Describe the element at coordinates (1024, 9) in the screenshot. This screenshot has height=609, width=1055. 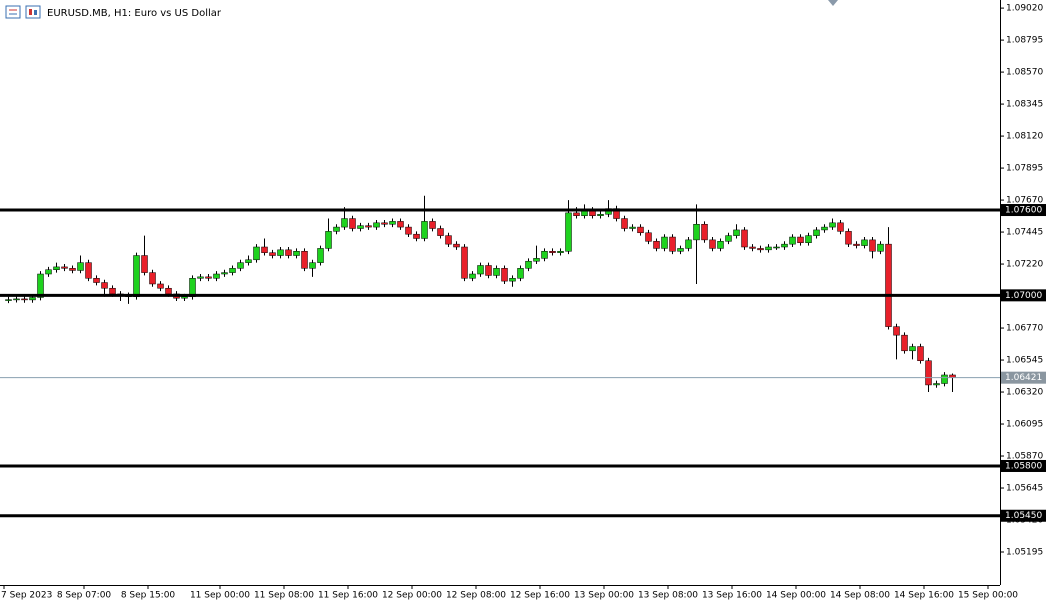
I see `y-tick-label: 1.09020` at that location.